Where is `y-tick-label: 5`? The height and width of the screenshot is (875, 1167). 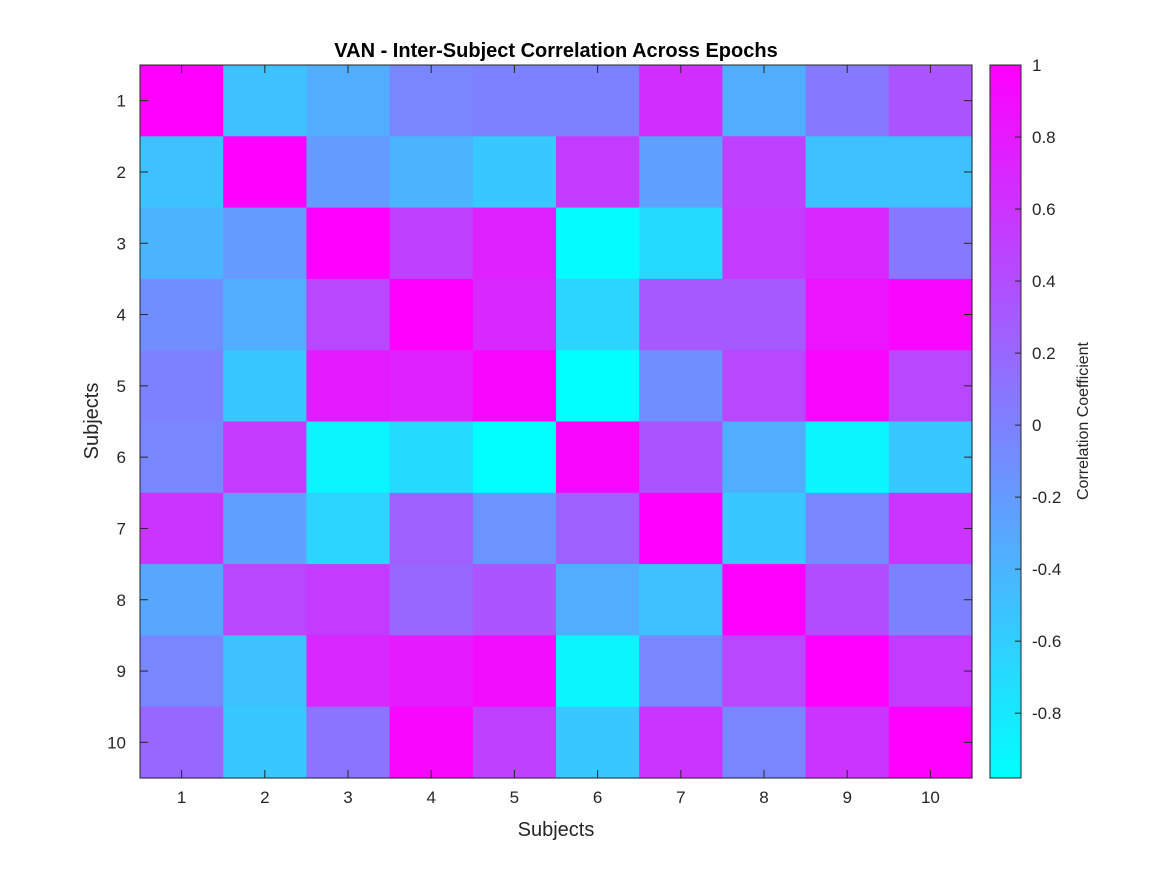
y-tick-label: 5 is located at coordinates (121, 386).